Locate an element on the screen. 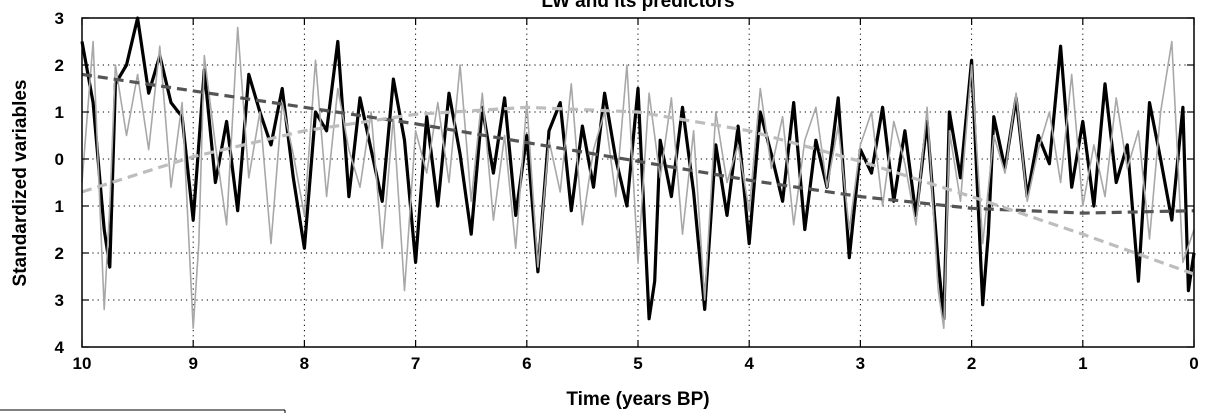 The width and height of the screenshot is (1206, 418). y-tick-label: 4 is located at coordinates (60, 347).